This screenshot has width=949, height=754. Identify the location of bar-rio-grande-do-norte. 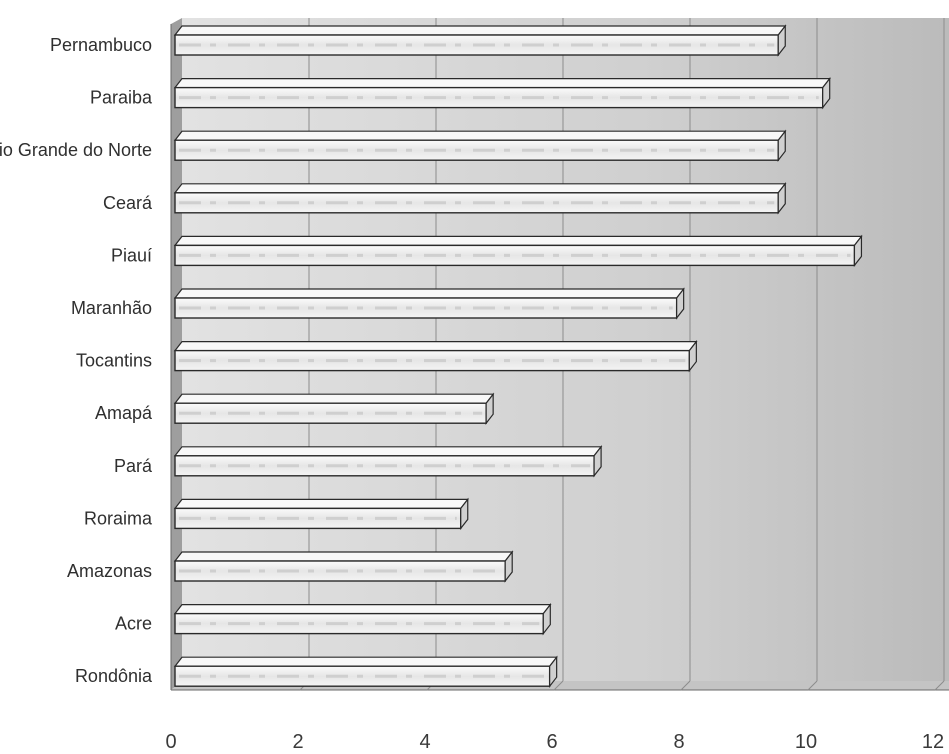
(480, 145).